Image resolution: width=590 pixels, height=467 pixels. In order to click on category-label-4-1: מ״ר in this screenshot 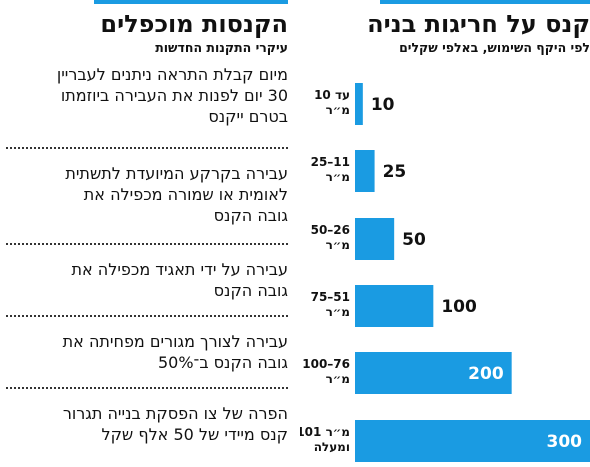, I will do `click(338, 379)`.